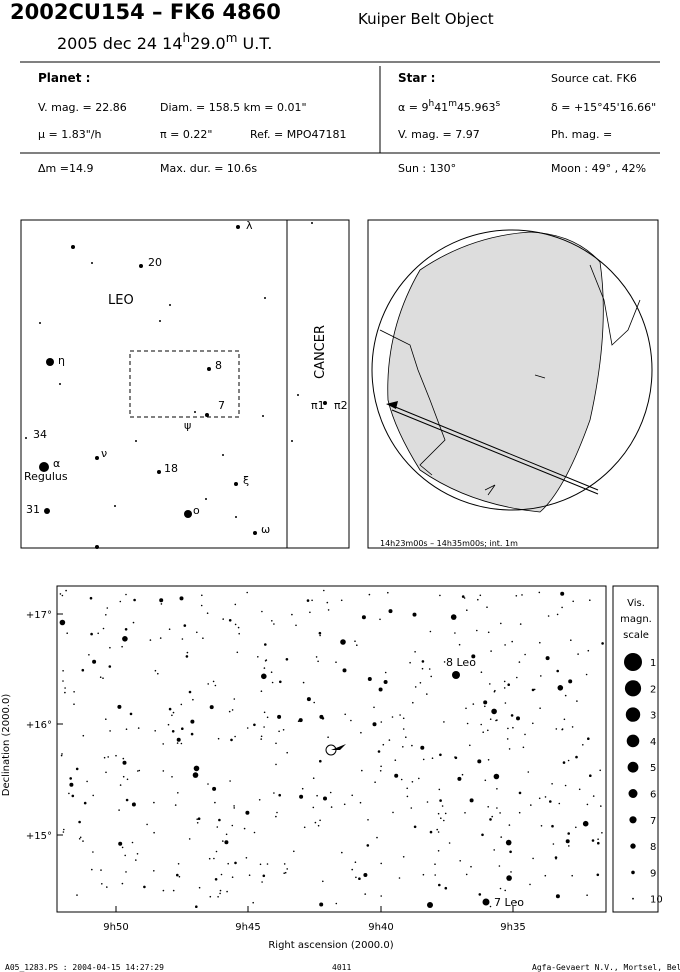  What do you see at coordinates (416, 78) in the screenshot?
I see `section-label: Star :` at bounding box center [416, 78].